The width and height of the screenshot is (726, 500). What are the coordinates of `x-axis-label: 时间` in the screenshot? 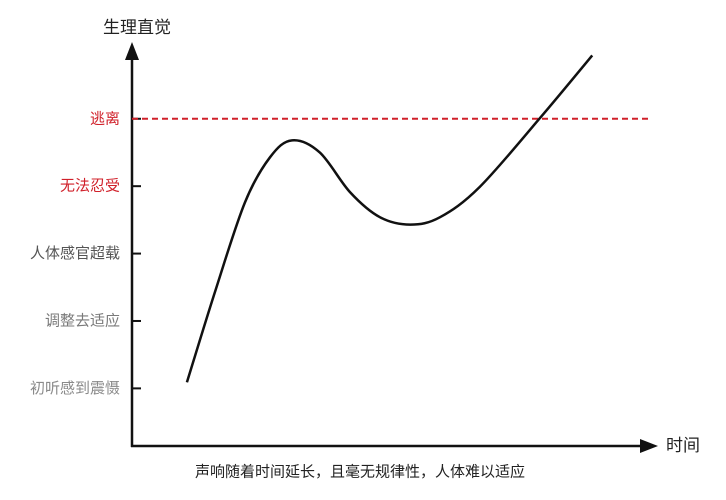 It's located at (683, 446).